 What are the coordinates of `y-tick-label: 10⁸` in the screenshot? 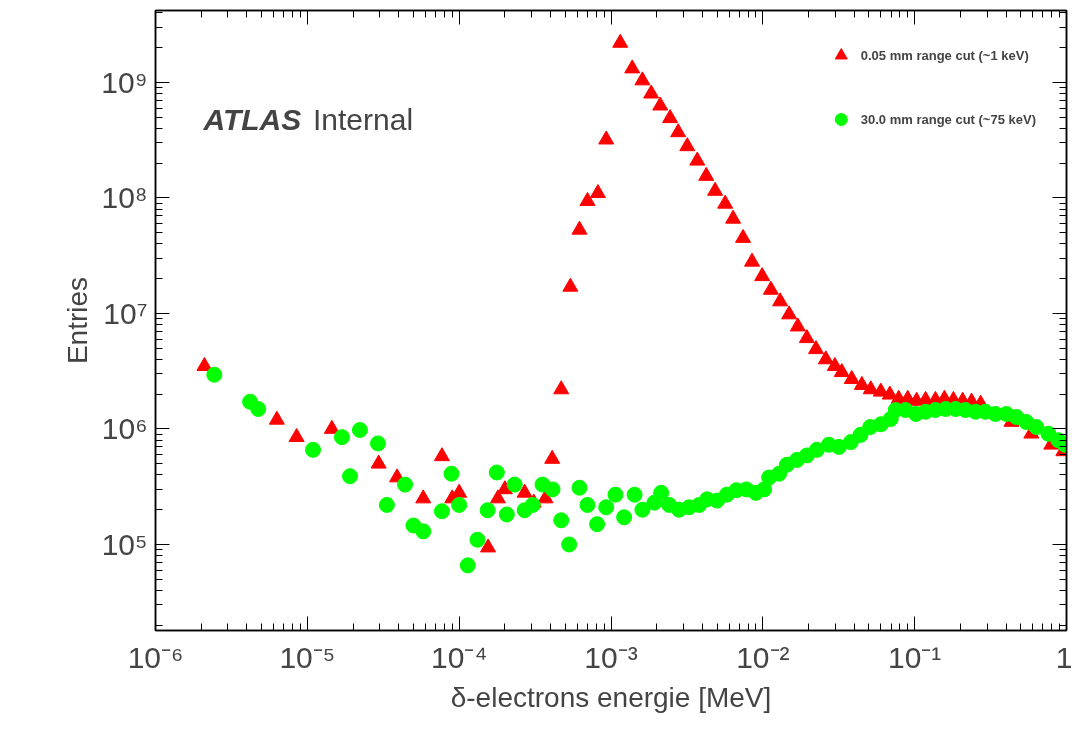 It's located at (124, 198).